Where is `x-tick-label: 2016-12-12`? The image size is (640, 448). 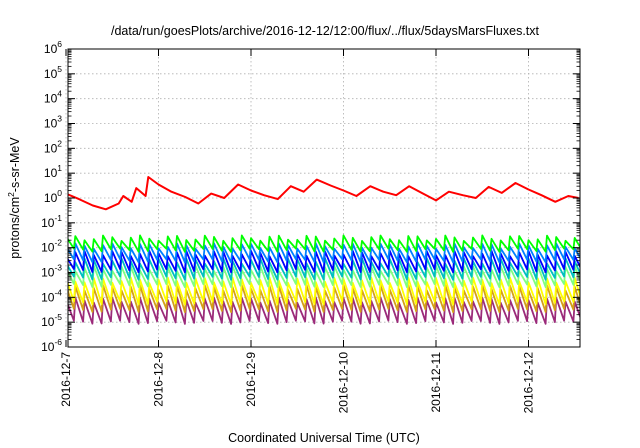 x-tick-label: 2016-12-12 is located at coordinates (529, 383).